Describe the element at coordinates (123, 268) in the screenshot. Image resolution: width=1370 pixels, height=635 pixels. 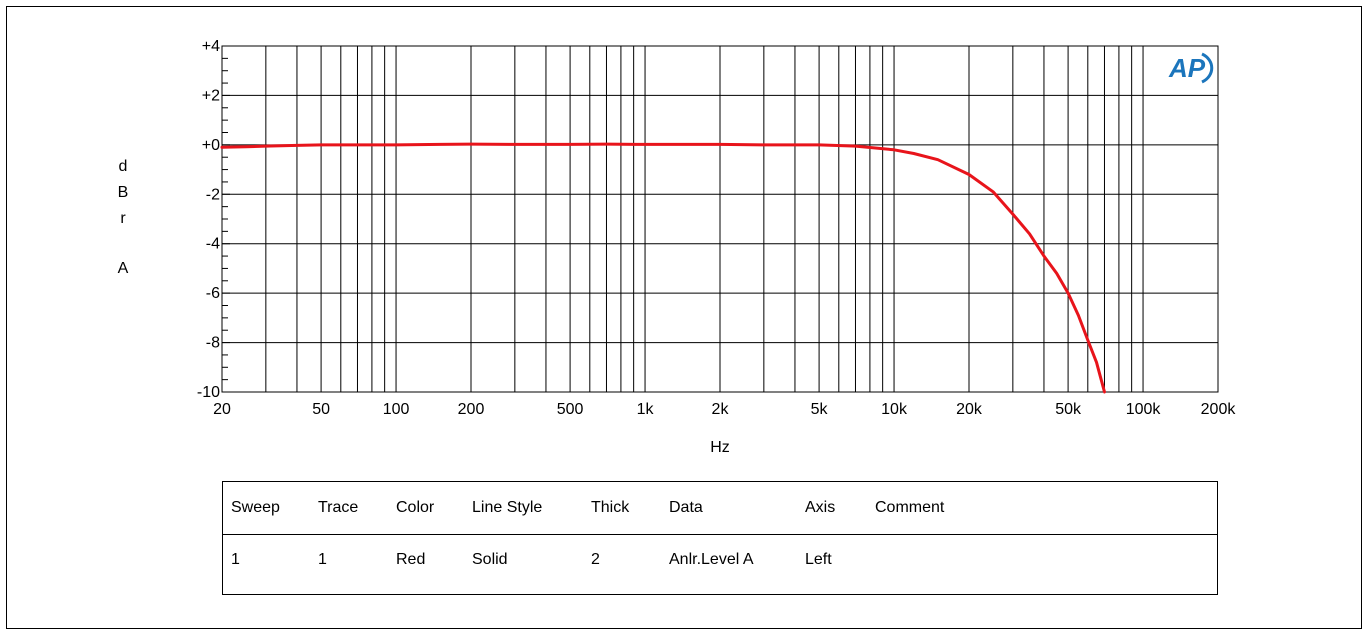
I see `y-axis-label-letter-4: A` at that location.